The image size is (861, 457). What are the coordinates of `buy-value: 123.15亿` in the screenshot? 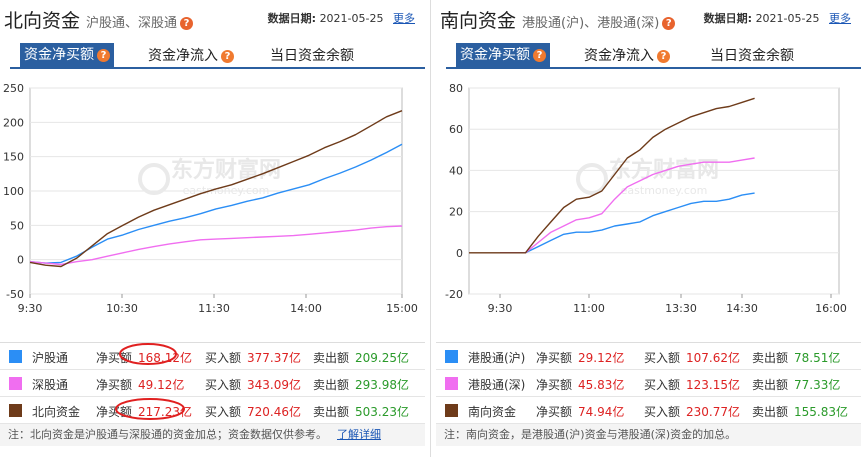 It's located at (713, 385).